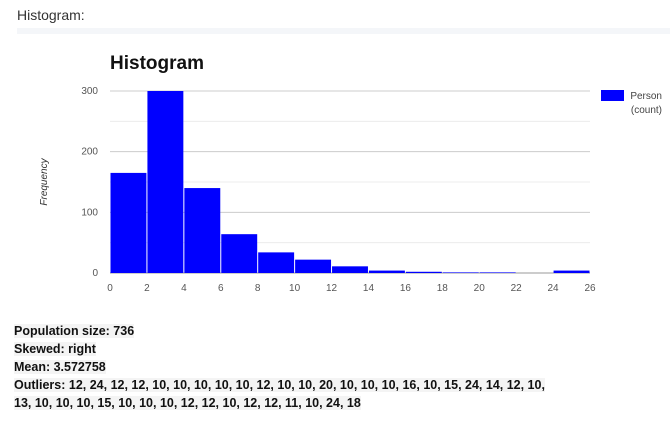  Describe the element at coordinates (89, 91) in the screenshot. I see `y-tick-label: 300` at that location.